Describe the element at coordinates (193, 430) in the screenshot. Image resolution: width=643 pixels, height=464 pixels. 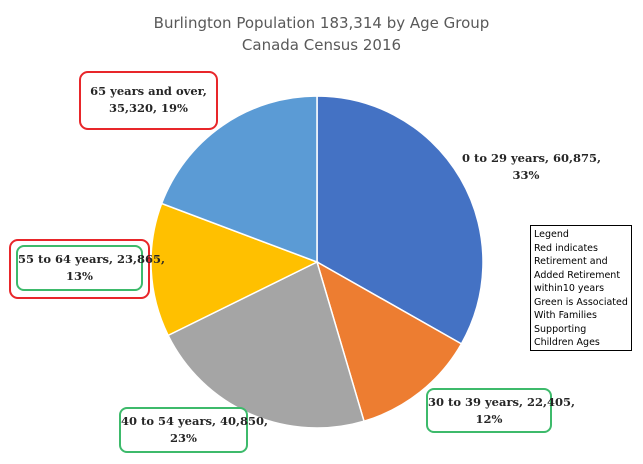
I see `data-label-40-54: 40 to 54 years, 40,850, 23%` at that location.